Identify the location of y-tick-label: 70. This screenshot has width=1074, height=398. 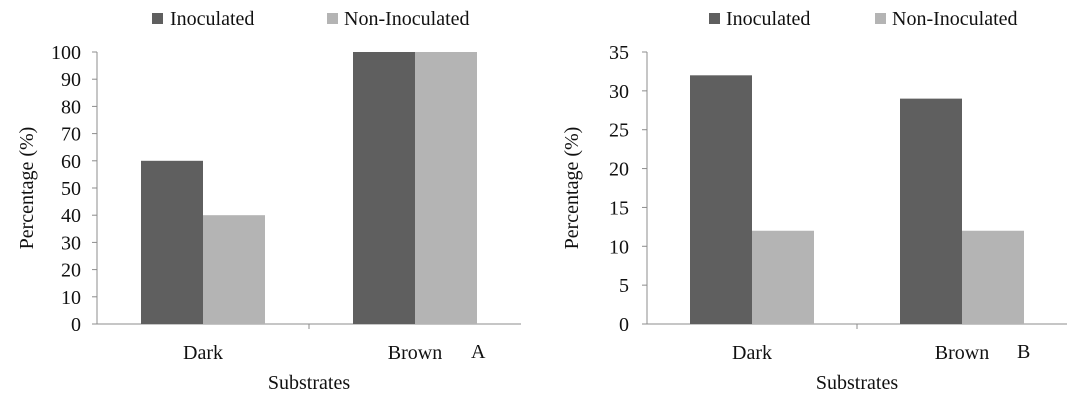
(71, 135).